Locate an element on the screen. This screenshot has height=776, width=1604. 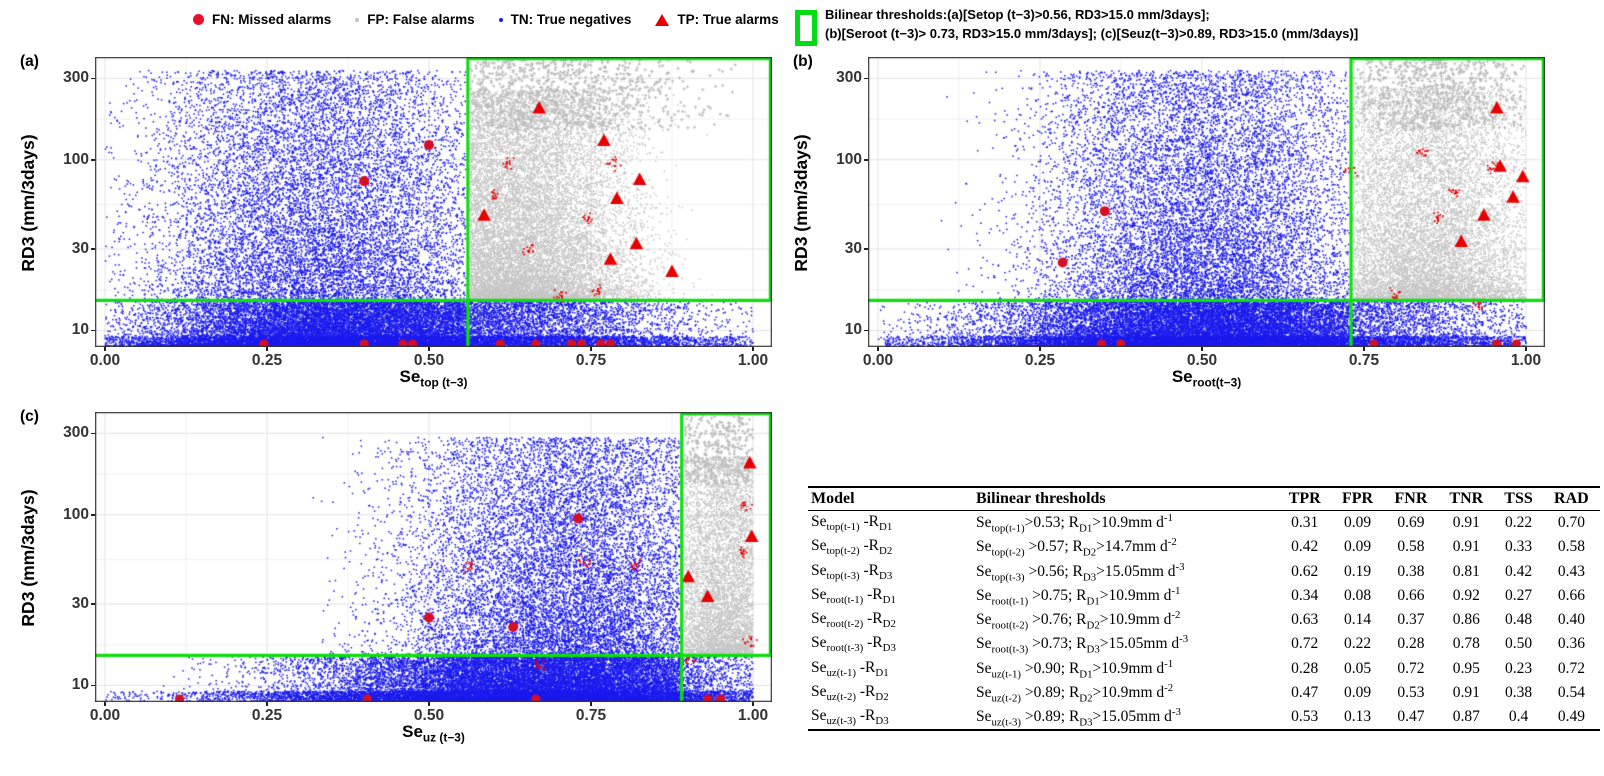
fp-dot-icon is located at coordinates (357, 19).